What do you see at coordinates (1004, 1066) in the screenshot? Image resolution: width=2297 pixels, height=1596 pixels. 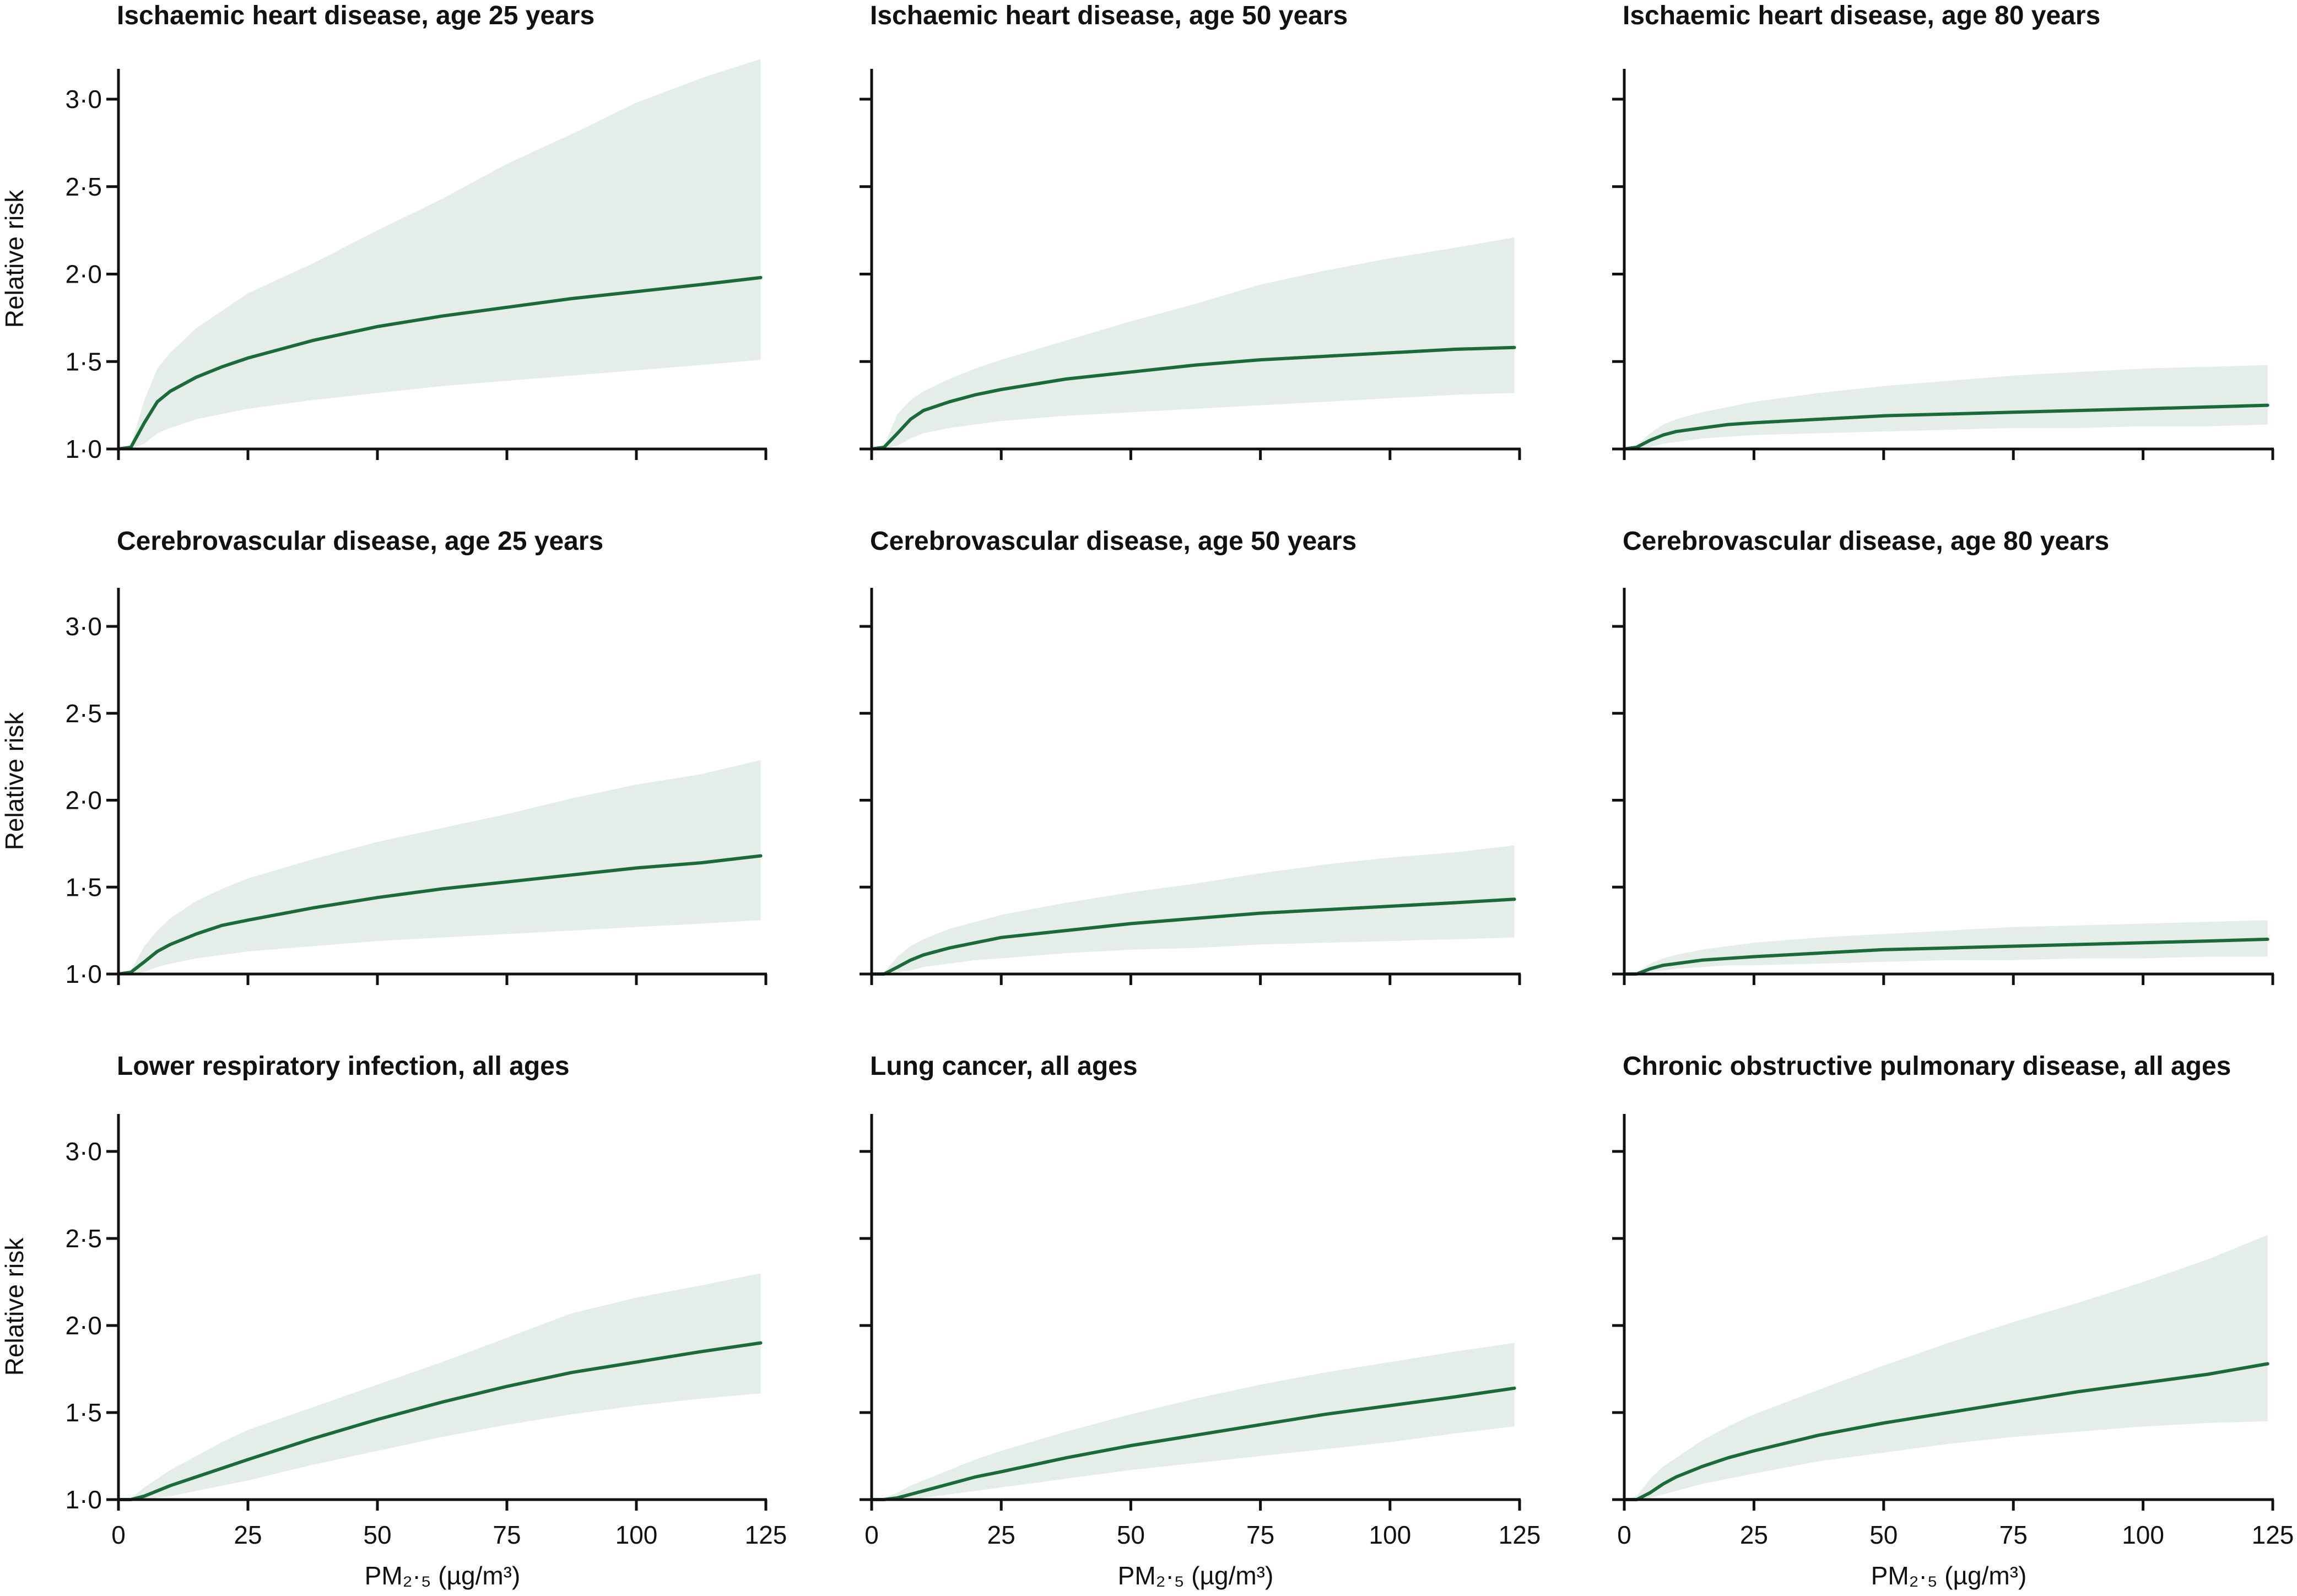 I see `panel-title: Lung cancer, all ages` at bounding box center [1004, 1066].